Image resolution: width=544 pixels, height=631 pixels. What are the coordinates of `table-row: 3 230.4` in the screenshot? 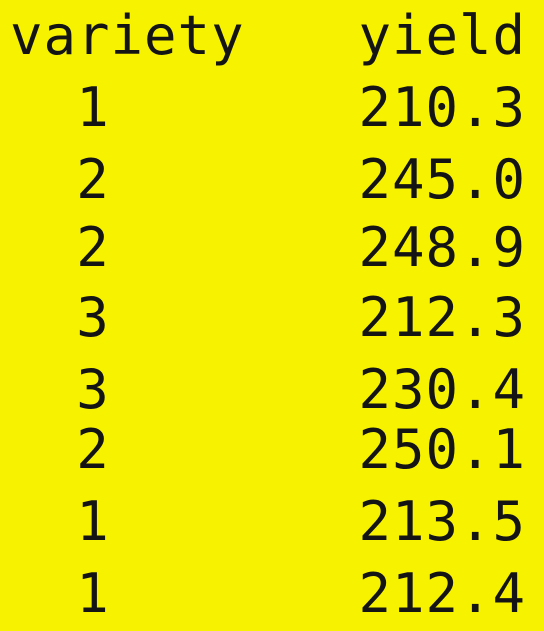 It's located at (272, 390).